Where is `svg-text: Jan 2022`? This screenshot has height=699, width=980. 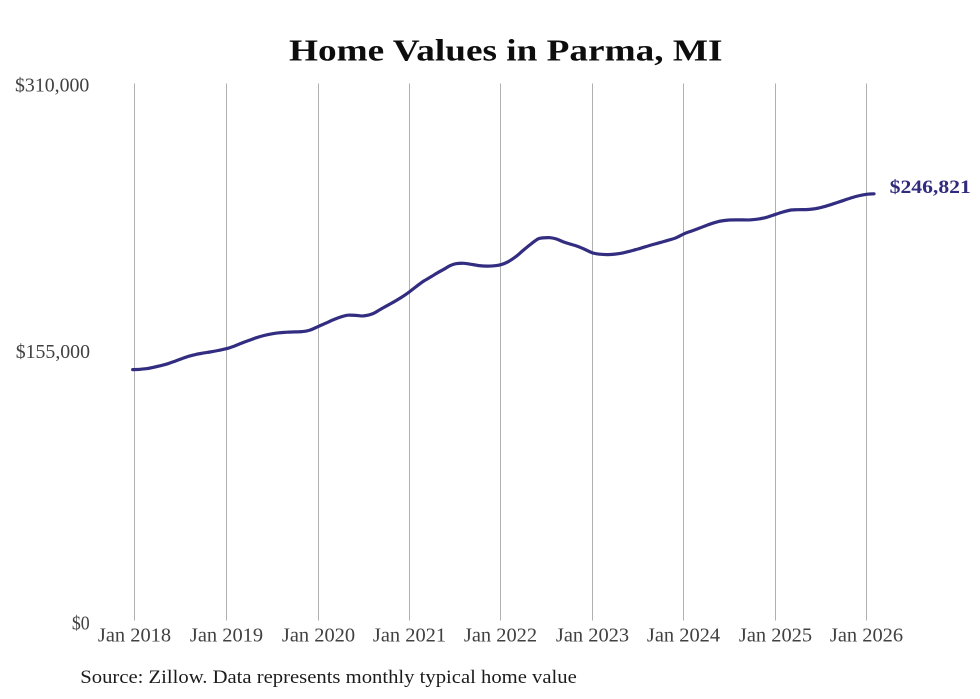 svg-text: Jan 2022 is located at coordinates (500, 636).